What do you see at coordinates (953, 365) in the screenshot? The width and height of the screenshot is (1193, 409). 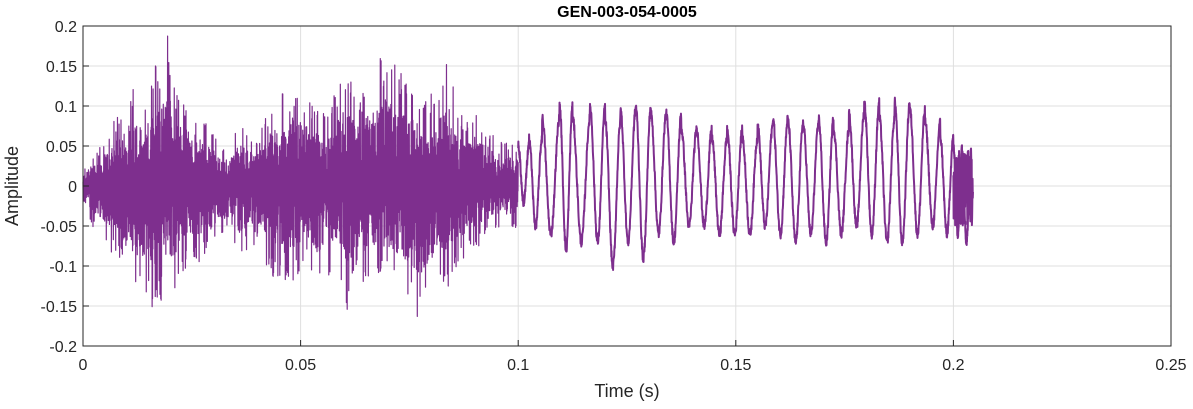 I see `x-tick-label: 0.2` at bounding box center [953, 365].